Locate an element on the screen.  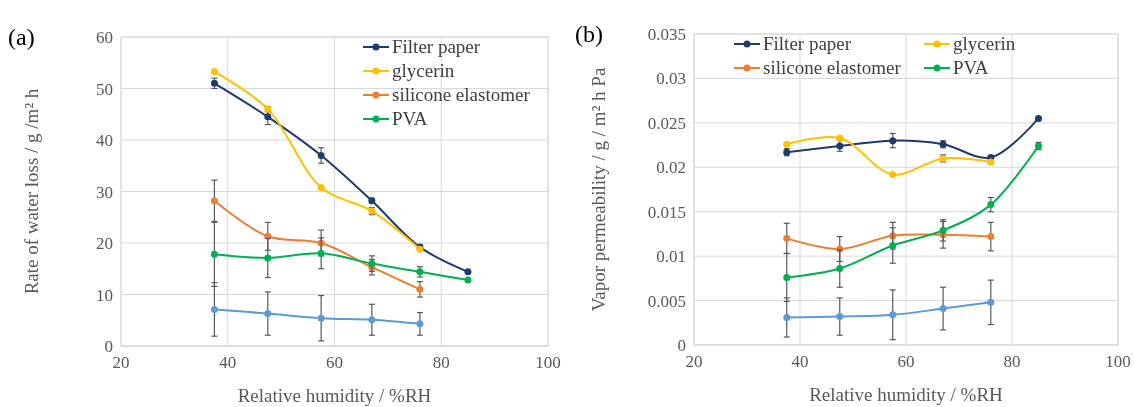
y-tick-label: 30 is located at coordinates (104, 192).